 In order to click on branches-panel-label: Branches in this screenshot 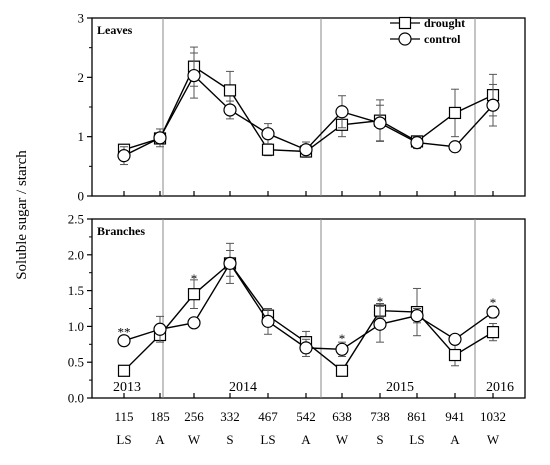, I will do `click(121, 231)`.